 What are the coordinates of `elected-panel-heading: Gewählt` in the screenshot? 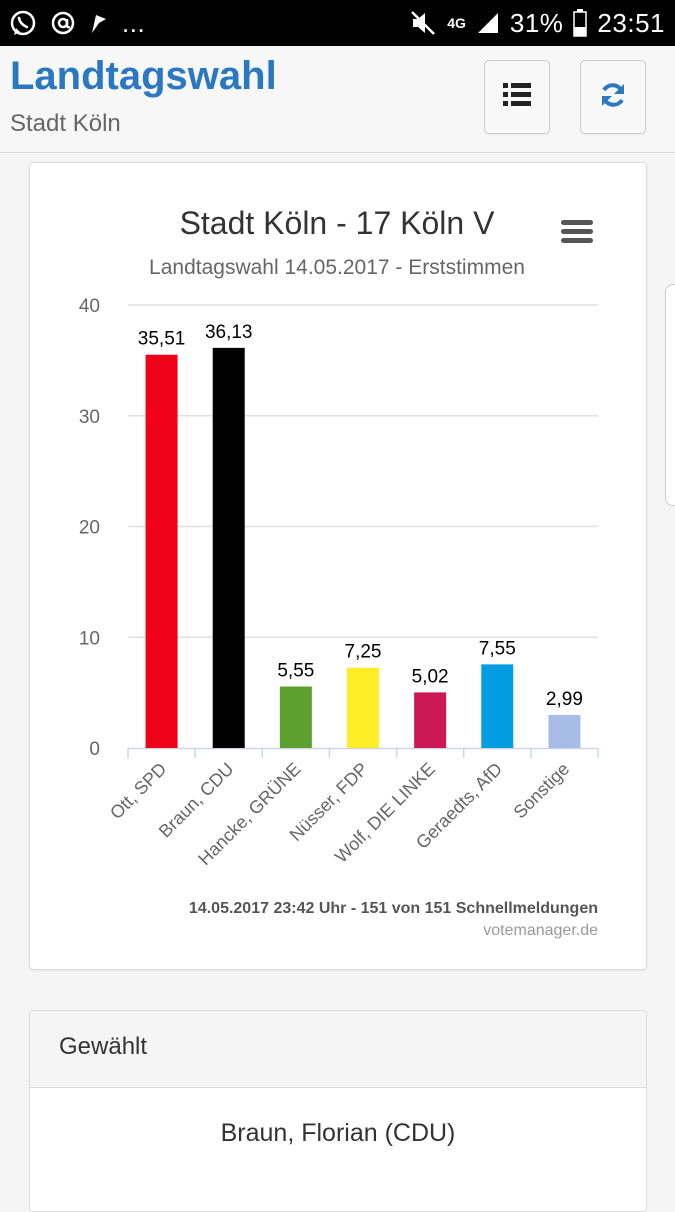 It's located at (338, 1049).